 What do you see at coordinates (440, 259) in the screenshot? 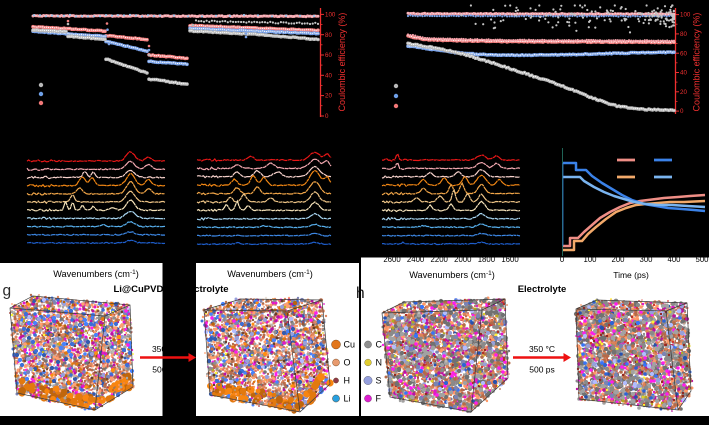
I see `svg-text: 2200` at bounding box center [440, 259].